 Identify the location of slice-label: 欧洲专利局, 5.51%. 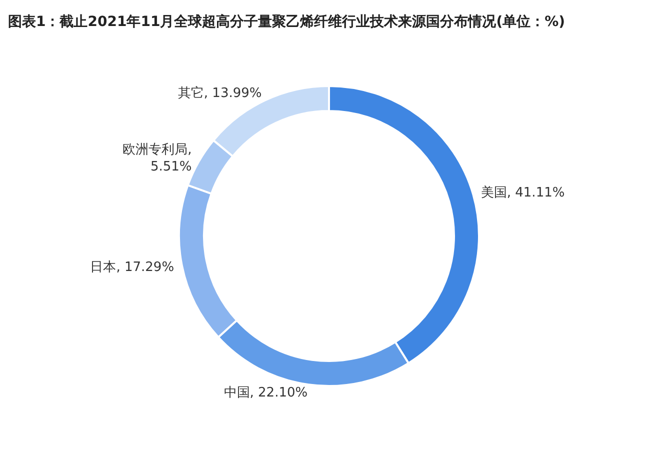
(157, 158).